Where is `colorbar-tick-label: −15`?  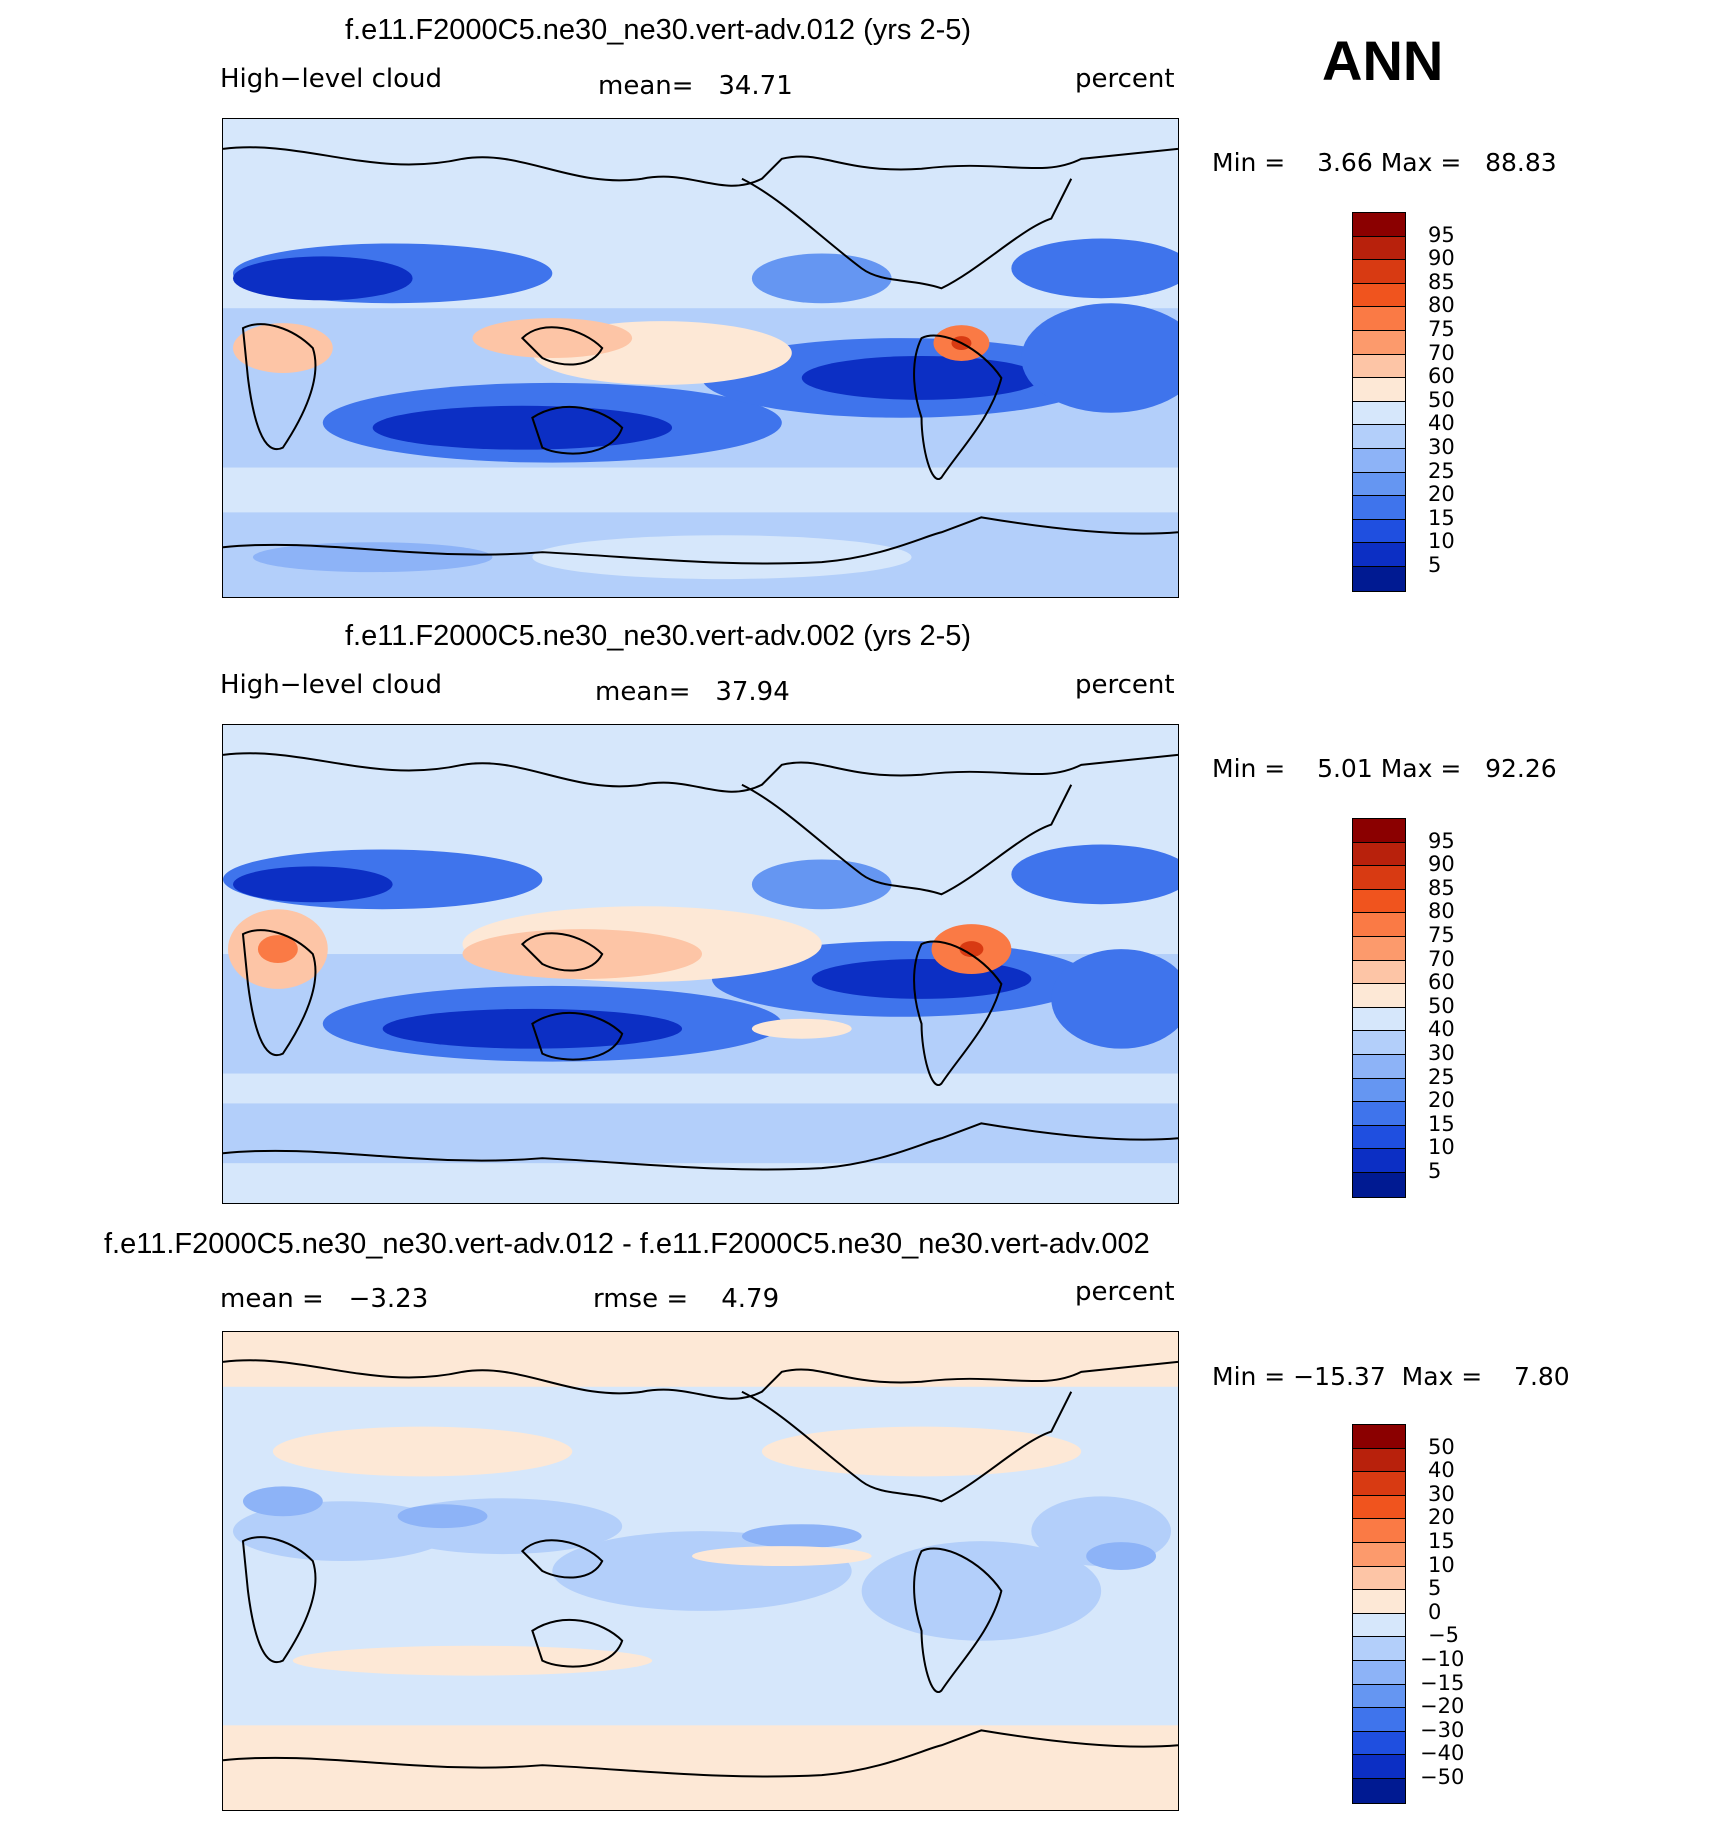 colorbar-tick-label: −15 is located at coordinates (1442, 1682).